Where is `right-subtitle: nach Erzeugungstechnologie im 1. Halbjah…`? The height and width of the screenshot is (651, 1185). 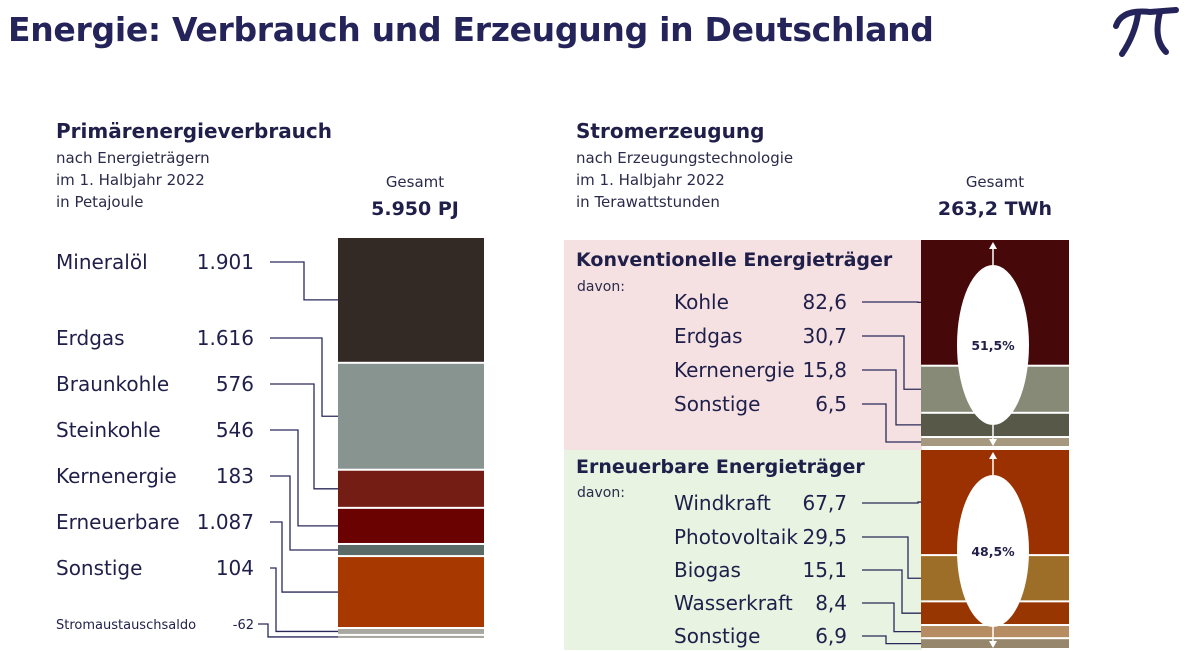
right-subtitle: nach Erzeugungstechnologie im 1. Halbjah… is located at coordinates (684, 180).